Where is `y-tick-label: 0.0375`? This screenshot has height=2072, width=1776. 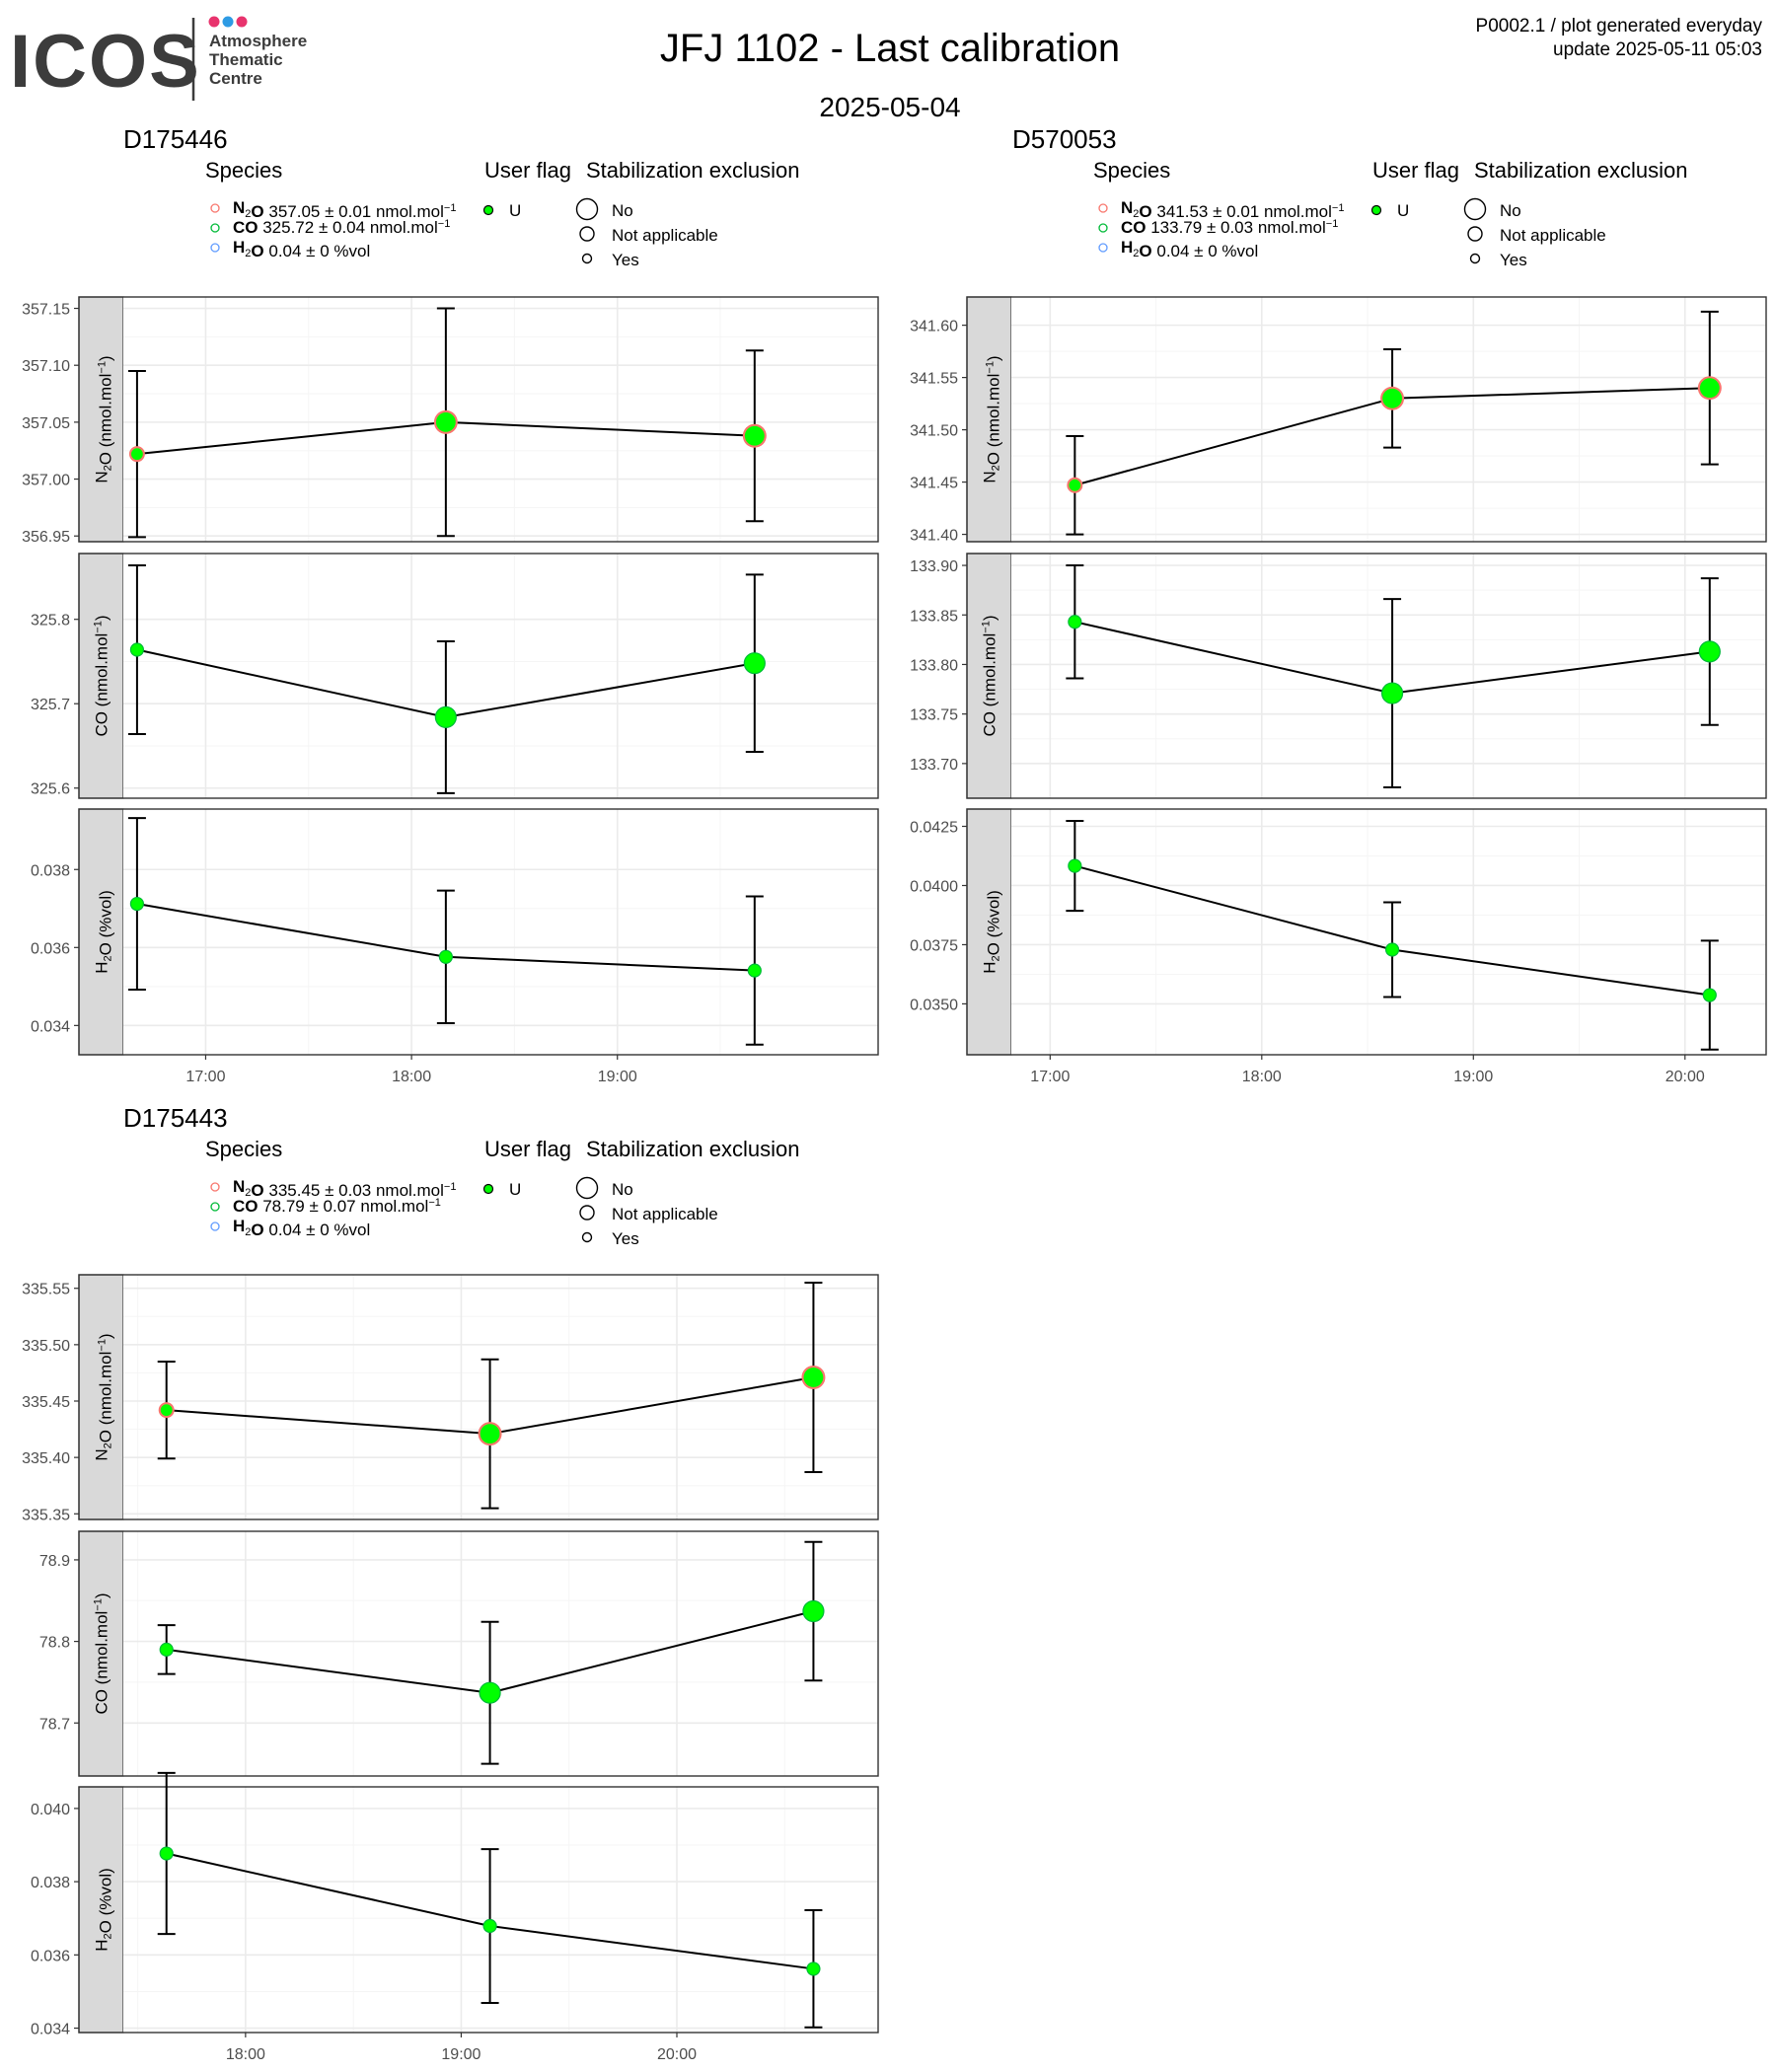 y-tick-label: 0.0375 is located at coordinates (934, 946).